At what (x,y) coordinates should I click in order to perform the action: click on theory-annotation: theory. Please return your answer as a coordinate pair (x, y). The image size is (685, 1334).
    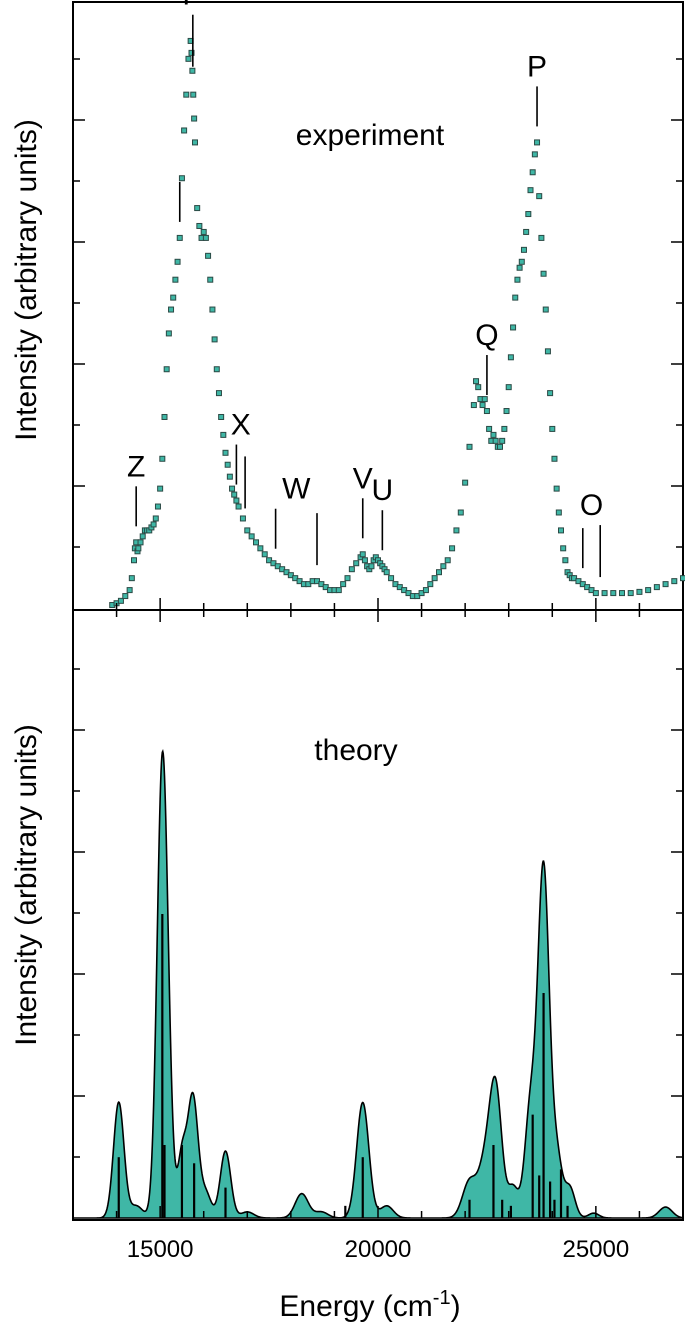
    Looking at the image, I should click on (355, 750).